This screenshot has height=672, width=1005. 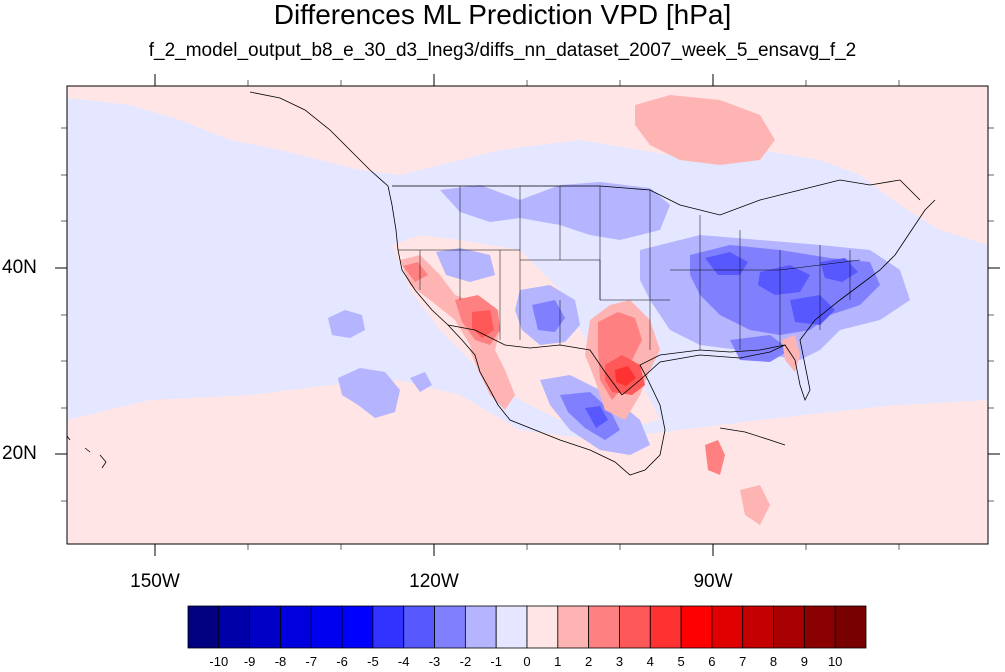 What do you see at coordinates (19, 453) in the screenshot?
I see `lat-label-20n: 20N` at bounding box center [19, 453].